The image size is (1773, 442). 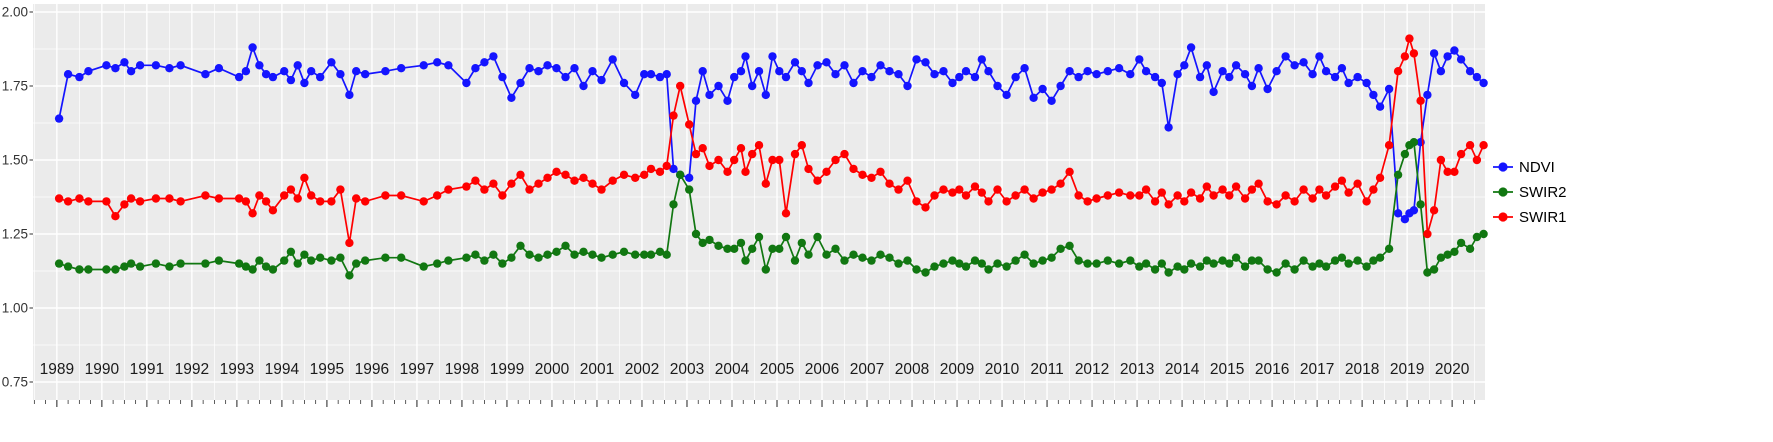 I want to click on legend-label-swir2: SWIR2, so click(x=1543, y=192).